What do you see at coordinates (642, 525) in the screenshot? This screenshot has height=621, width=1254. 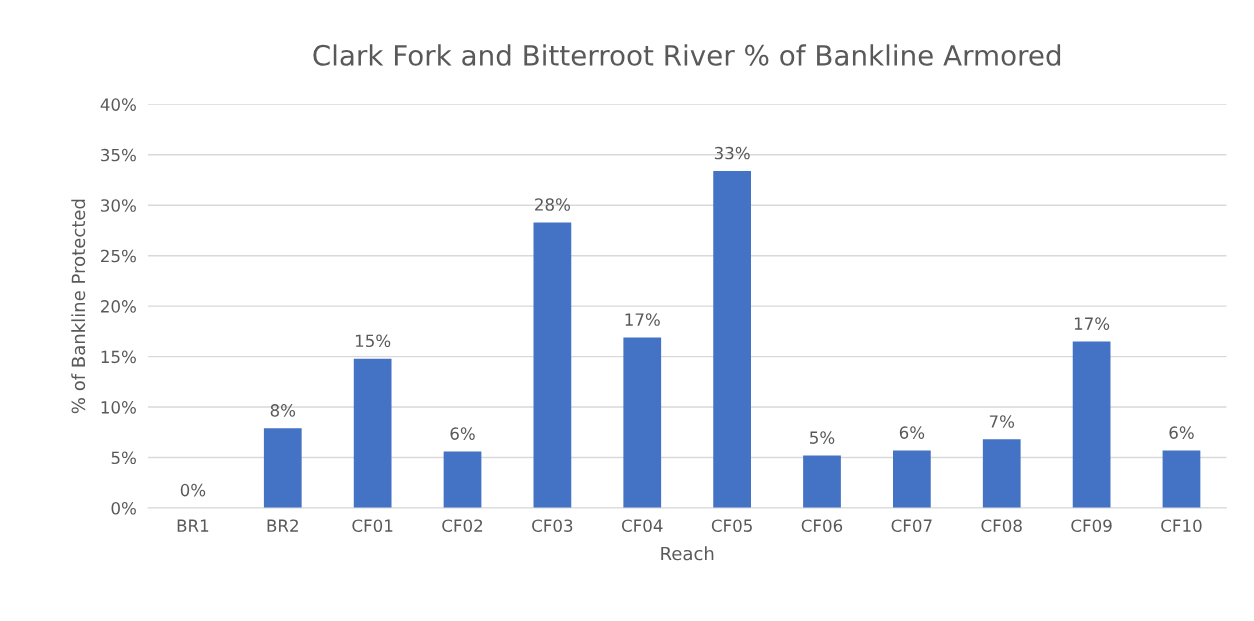 I see `x-tick-label: CF04` at bounding box center [642, 525].